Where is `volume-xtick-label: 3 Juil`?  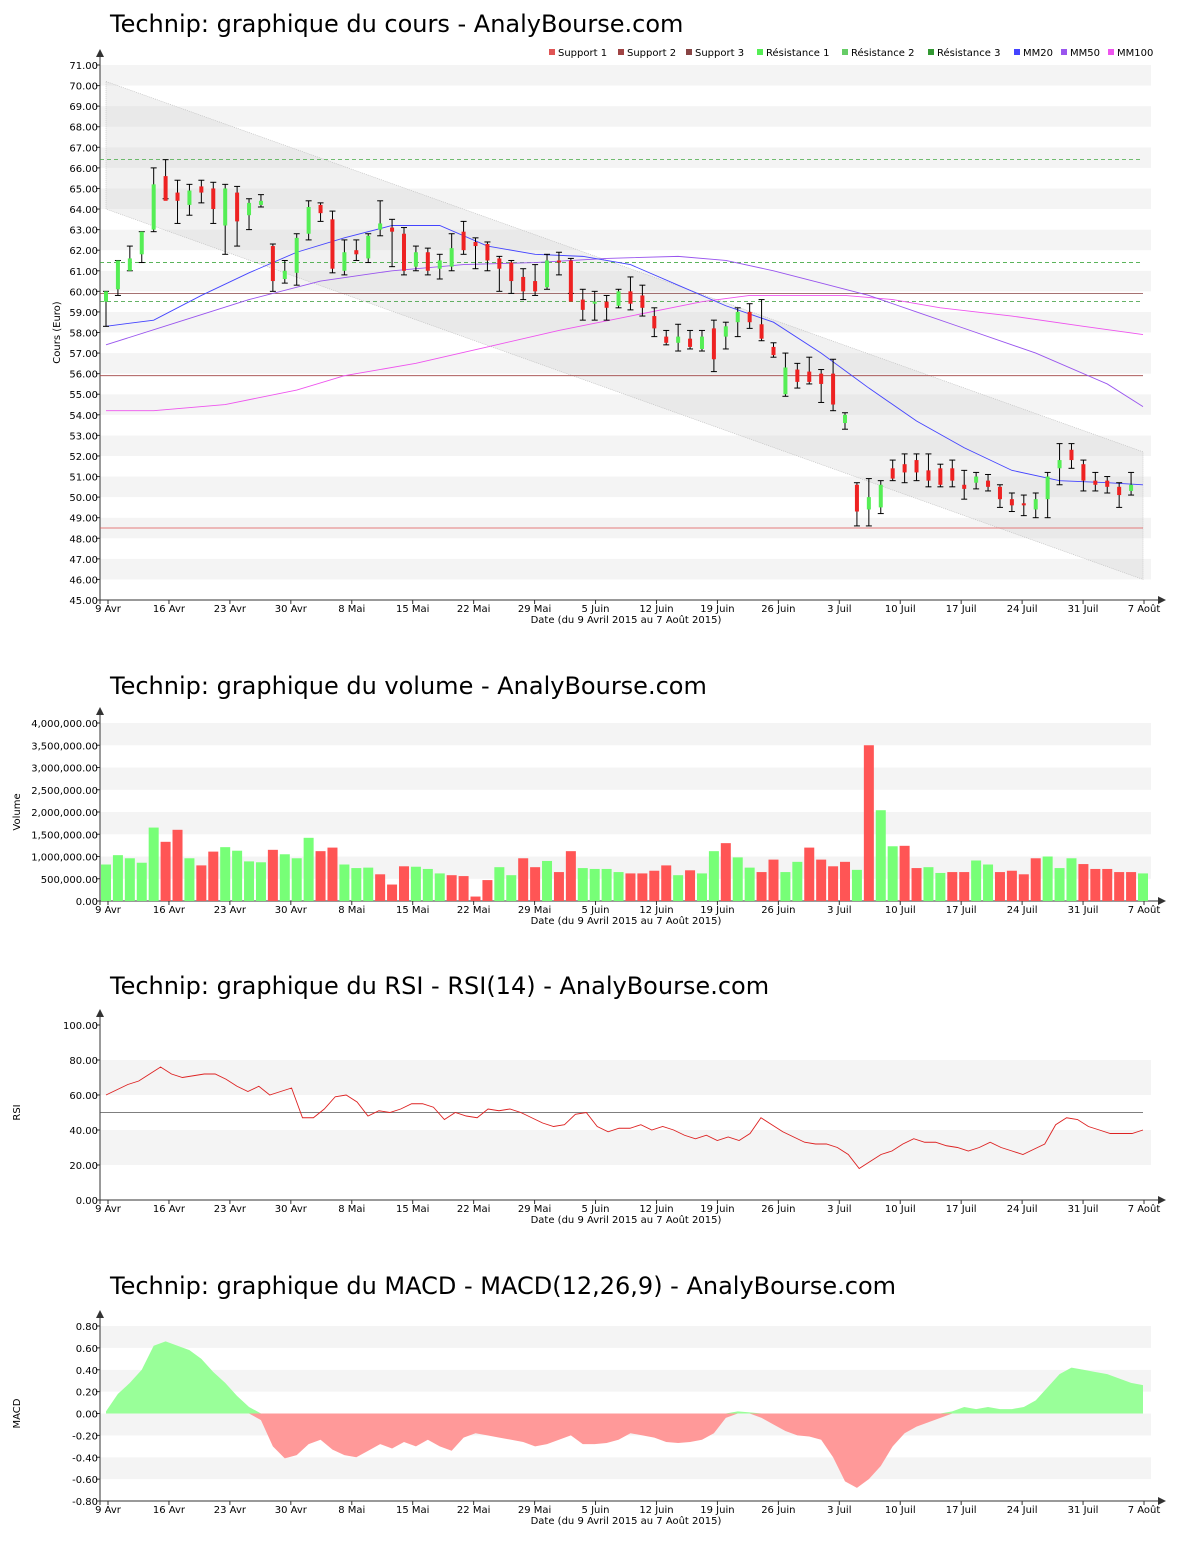 volume-xtick-label: 3 Juil is located at coordinates (839, 910).